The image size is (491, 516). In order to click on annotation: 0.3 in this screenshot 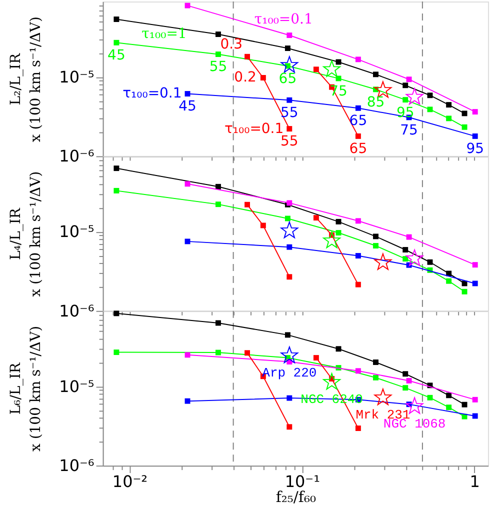, I will do `click(231, 44)`.